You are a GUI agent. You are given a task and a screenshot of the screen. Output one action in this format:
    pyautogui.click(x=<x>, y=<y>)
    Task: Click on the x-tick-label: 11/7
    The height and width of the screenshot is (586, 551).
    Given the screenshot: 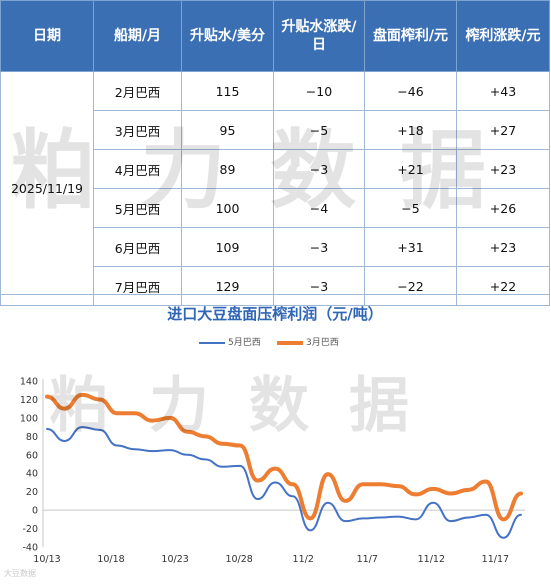 What is the action you would take?
    pyautogui.click(x=367, y=559)
    